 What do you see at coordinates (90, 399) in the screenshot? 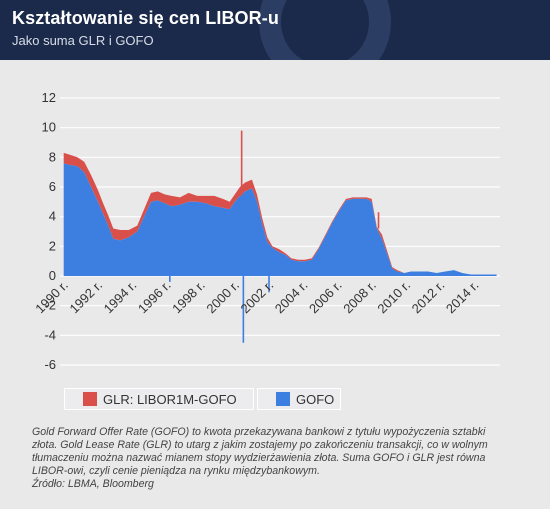
I see `glr-swatch` at bounding box center [90, 399].